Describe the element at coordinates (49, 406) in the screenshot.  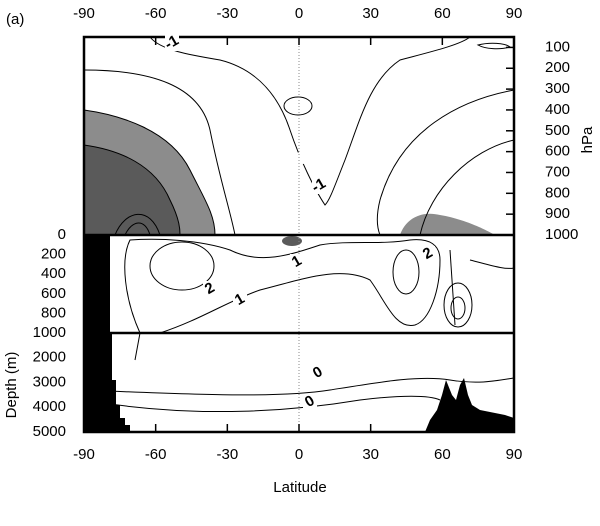
I see `y-tick-label: 4000` at that location.